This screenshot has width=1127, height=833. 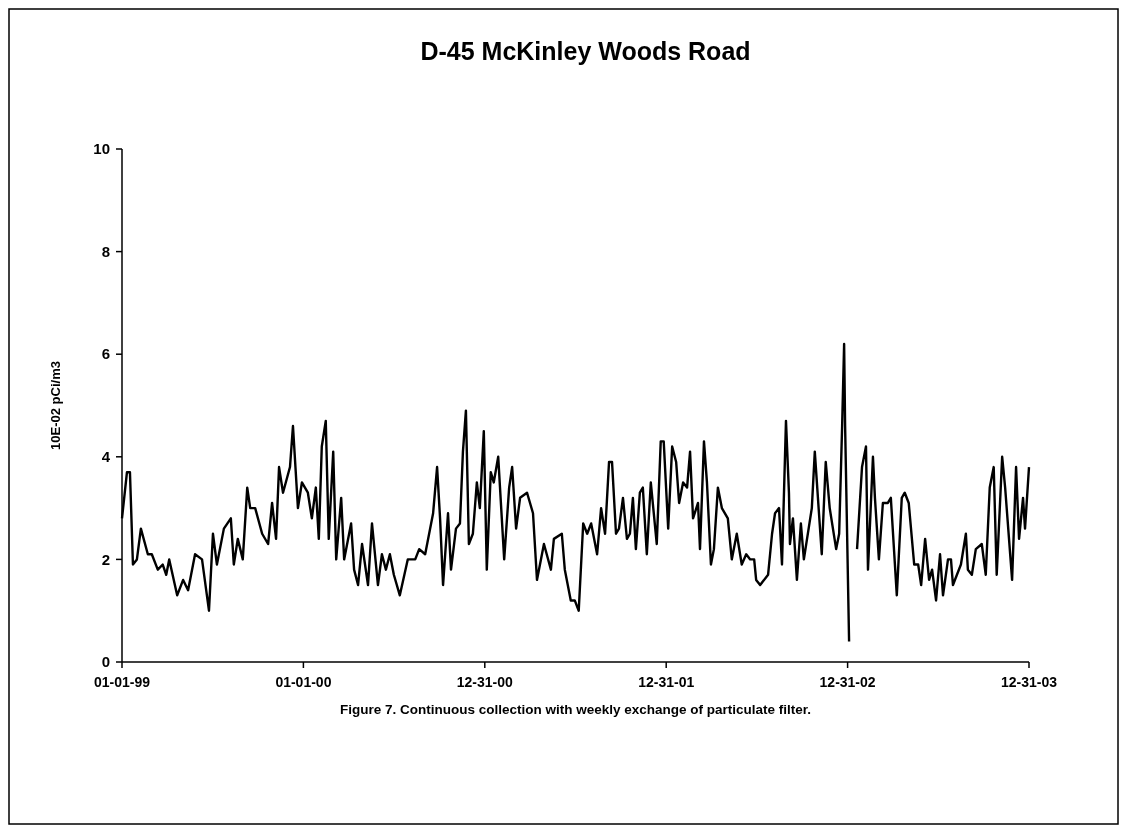 I want to click on x-tick-label: 12-31-01, so click(x=666, y=682).